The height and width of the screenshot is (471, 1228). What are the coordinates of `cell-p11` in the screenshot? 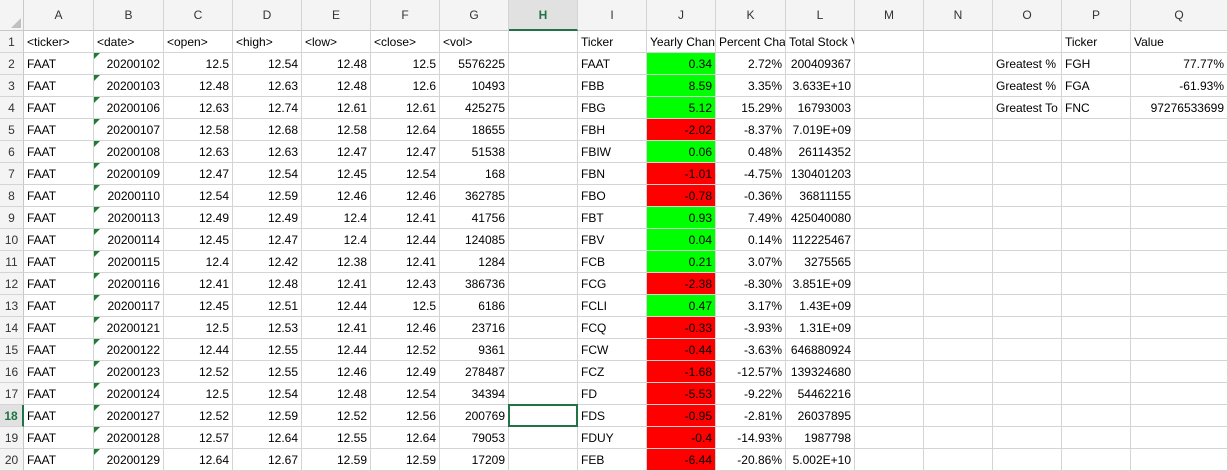 It's located at (1096, 262).